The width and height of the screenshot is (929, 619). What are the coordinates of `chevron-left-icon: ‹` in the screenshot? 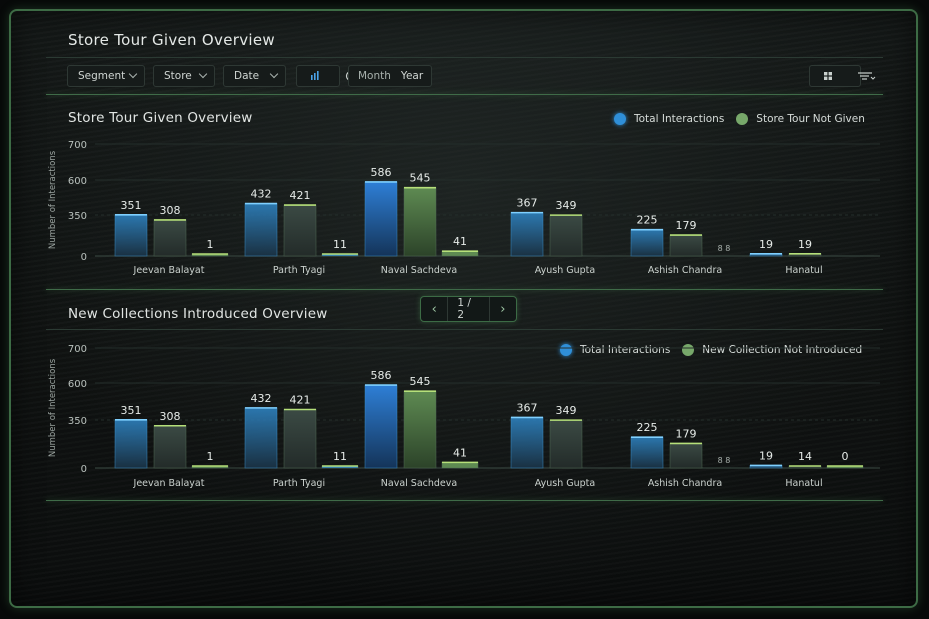 It's located at (434, 309).